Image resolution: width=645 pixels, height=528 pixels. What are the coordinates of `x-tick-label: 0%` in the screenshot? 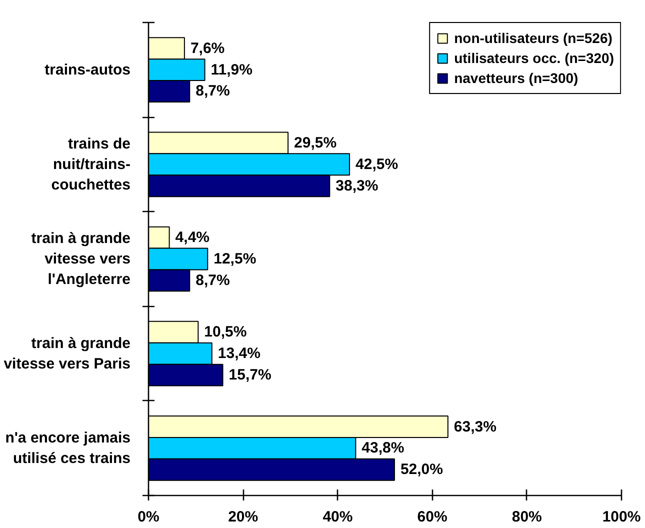 It's located at (149, 517).